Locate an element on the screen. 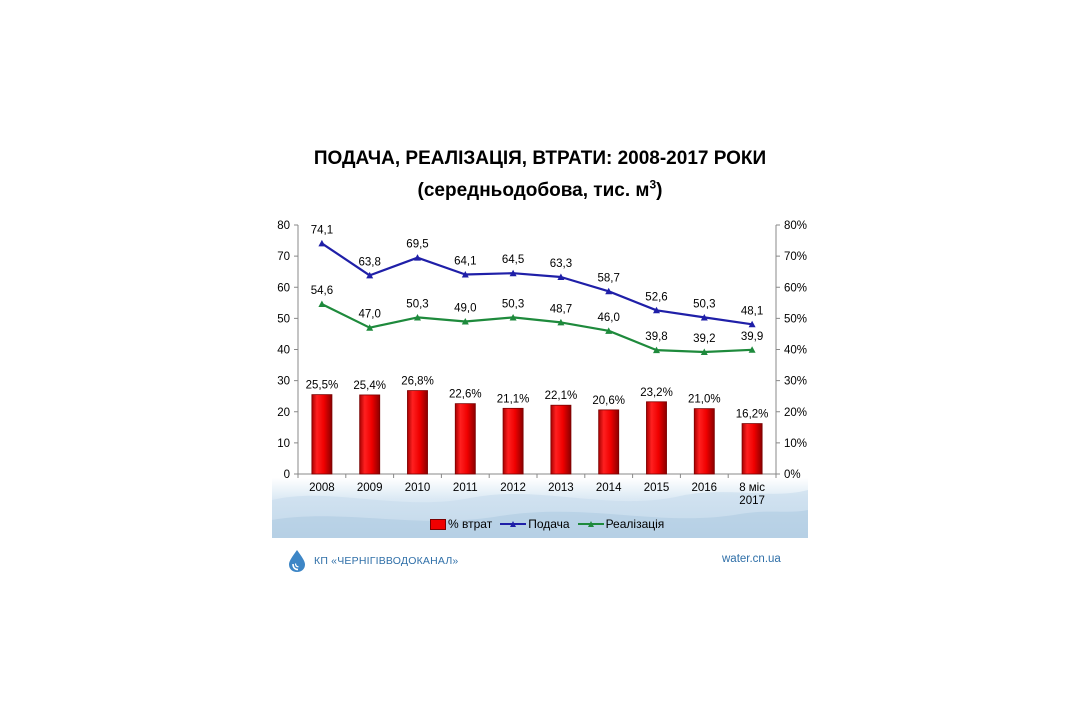  chart-title-line2: (середньодобова, тис. м3) is located at coordinates (540, 190).